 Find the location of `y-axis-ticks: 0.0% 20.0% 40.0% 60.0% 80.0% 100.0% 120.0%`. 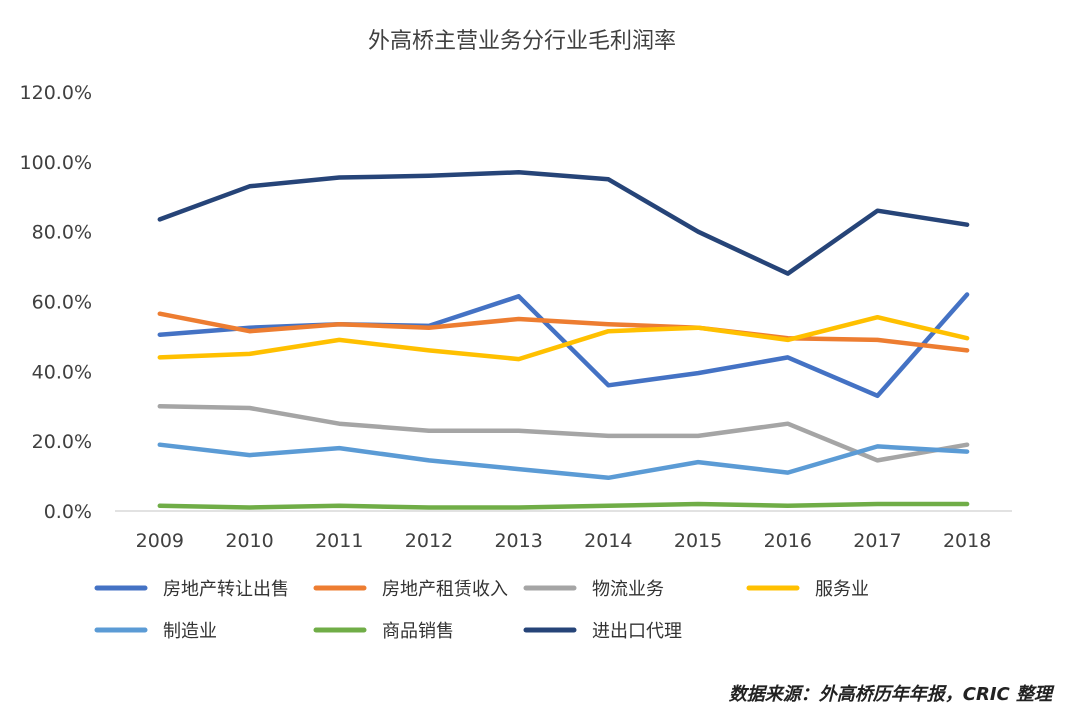

y-axis-ticks: 0.0% 20.0% 40.0% 60.0% 80.0% 100.0% 120.0% is located at coordinates (56, 302).